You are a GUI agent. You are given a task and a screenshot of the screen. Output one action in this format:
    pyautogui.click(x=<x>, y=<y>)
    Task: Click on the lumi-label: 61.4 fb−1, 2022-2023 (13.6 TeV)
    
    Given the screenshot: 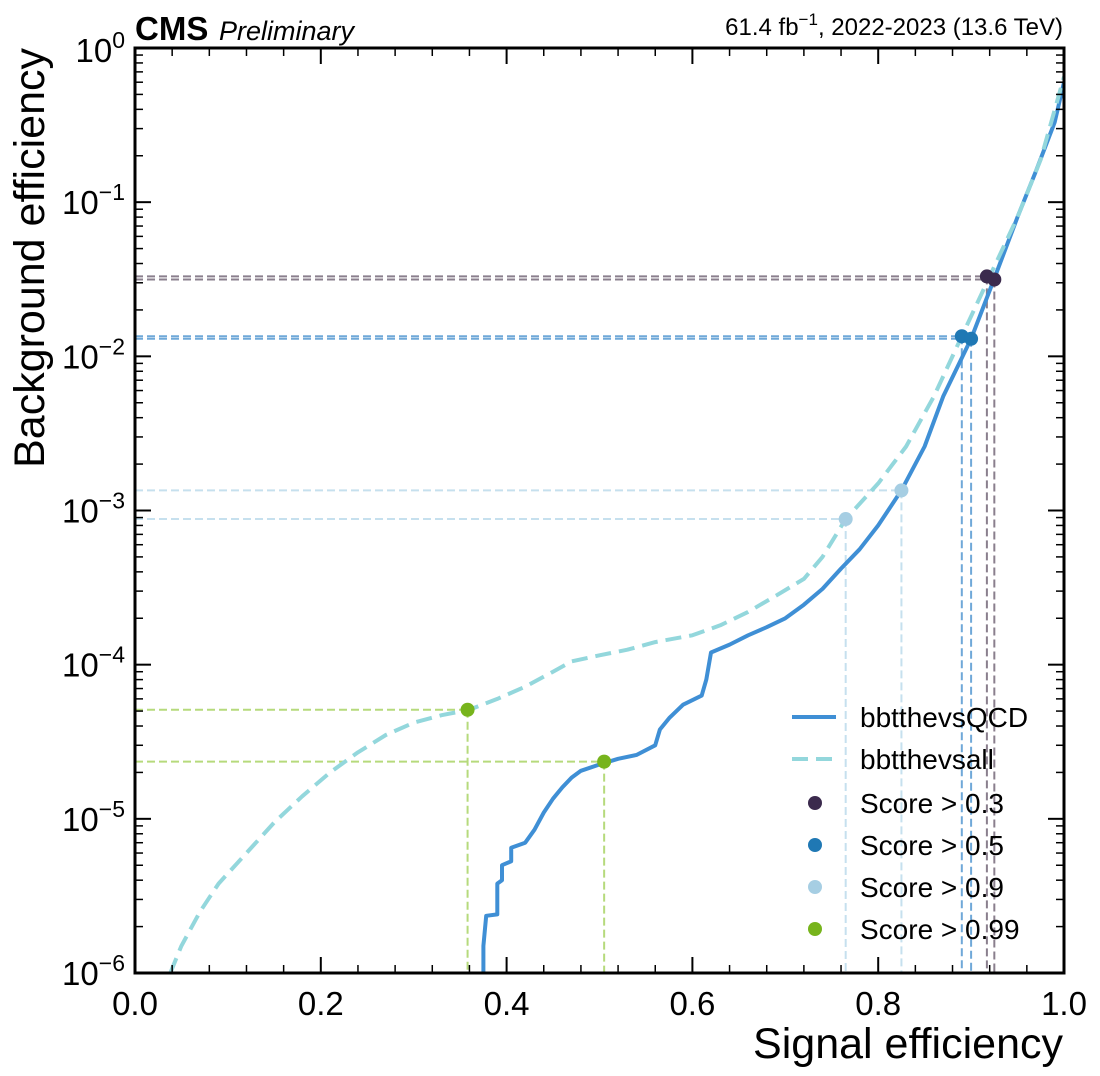 What is the action you would take?
    pyautogui.click(x=894, y=25)
    